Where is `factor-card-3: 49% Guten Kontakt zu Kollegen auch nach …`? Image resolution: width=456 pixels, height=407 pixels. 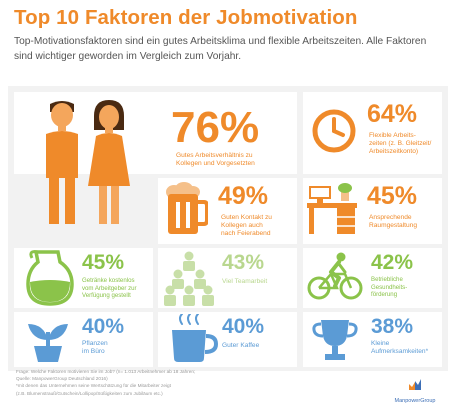
factor-card-3: 49% Guten Kontakt zu Kollegen auch nach … is located at coordinates (227, 211).